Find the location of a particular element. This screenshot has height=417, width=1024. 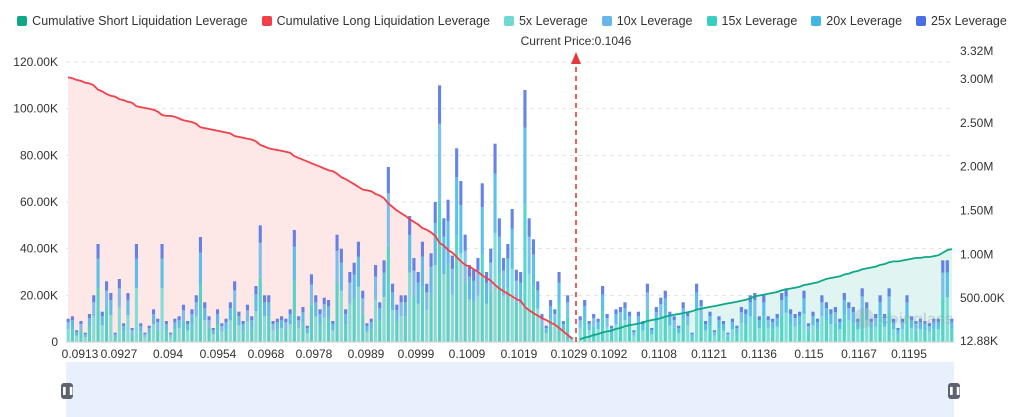

coinglass-watermark: coinglass is located at coordinates (917, 319).